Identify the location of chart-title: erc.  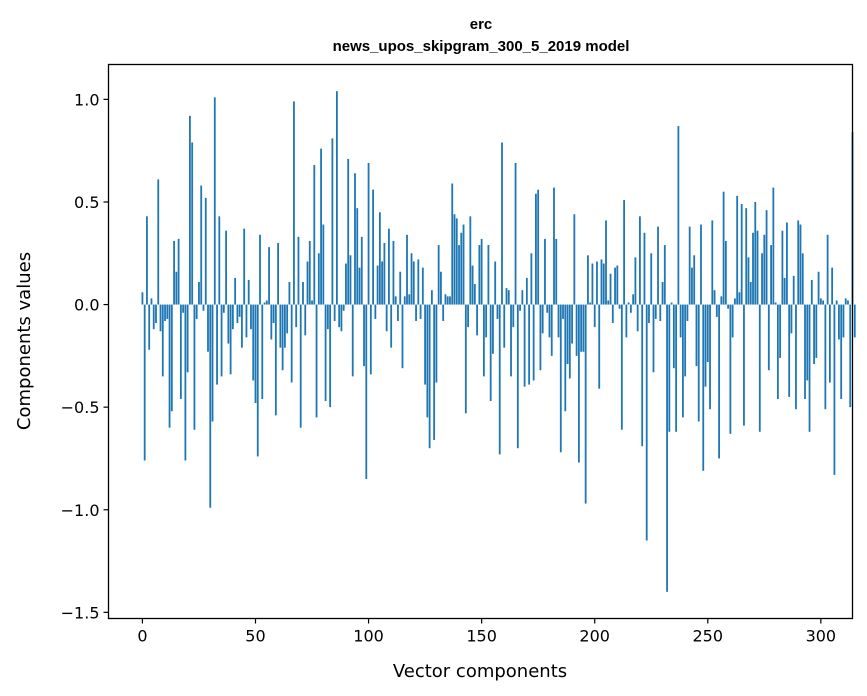
(481, 24).